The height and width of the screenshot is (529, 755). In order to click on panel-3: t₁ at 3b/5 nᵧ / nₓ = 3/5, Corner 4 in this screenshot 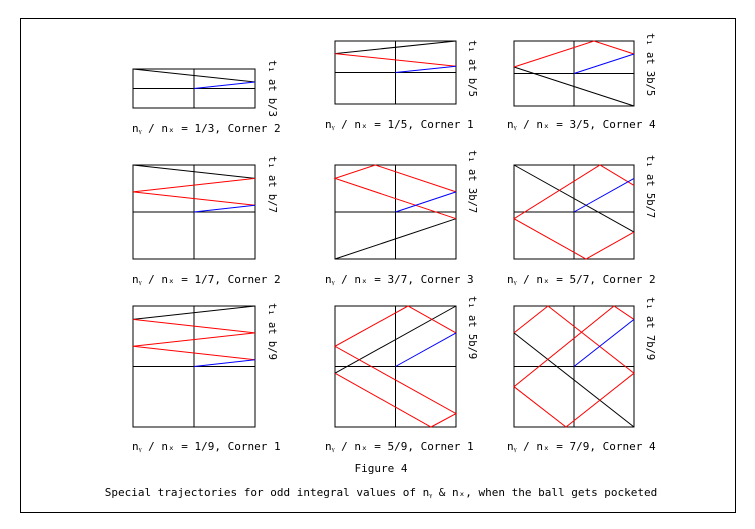, I will do `click(581, 82)`.